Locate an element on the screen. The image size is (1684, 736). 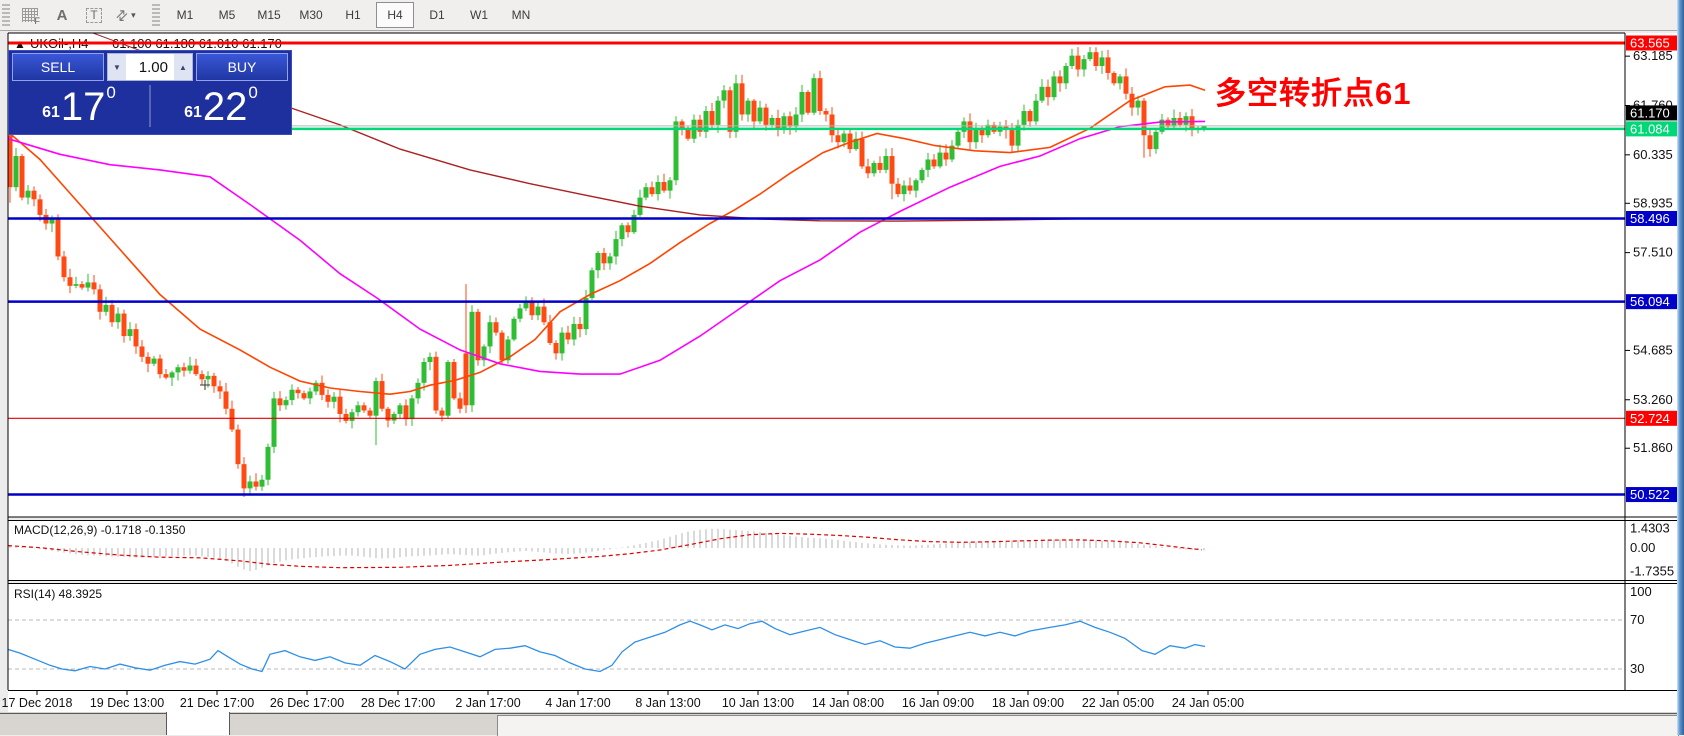
terminal-pane-edge is located at coordinates (1088, 725).